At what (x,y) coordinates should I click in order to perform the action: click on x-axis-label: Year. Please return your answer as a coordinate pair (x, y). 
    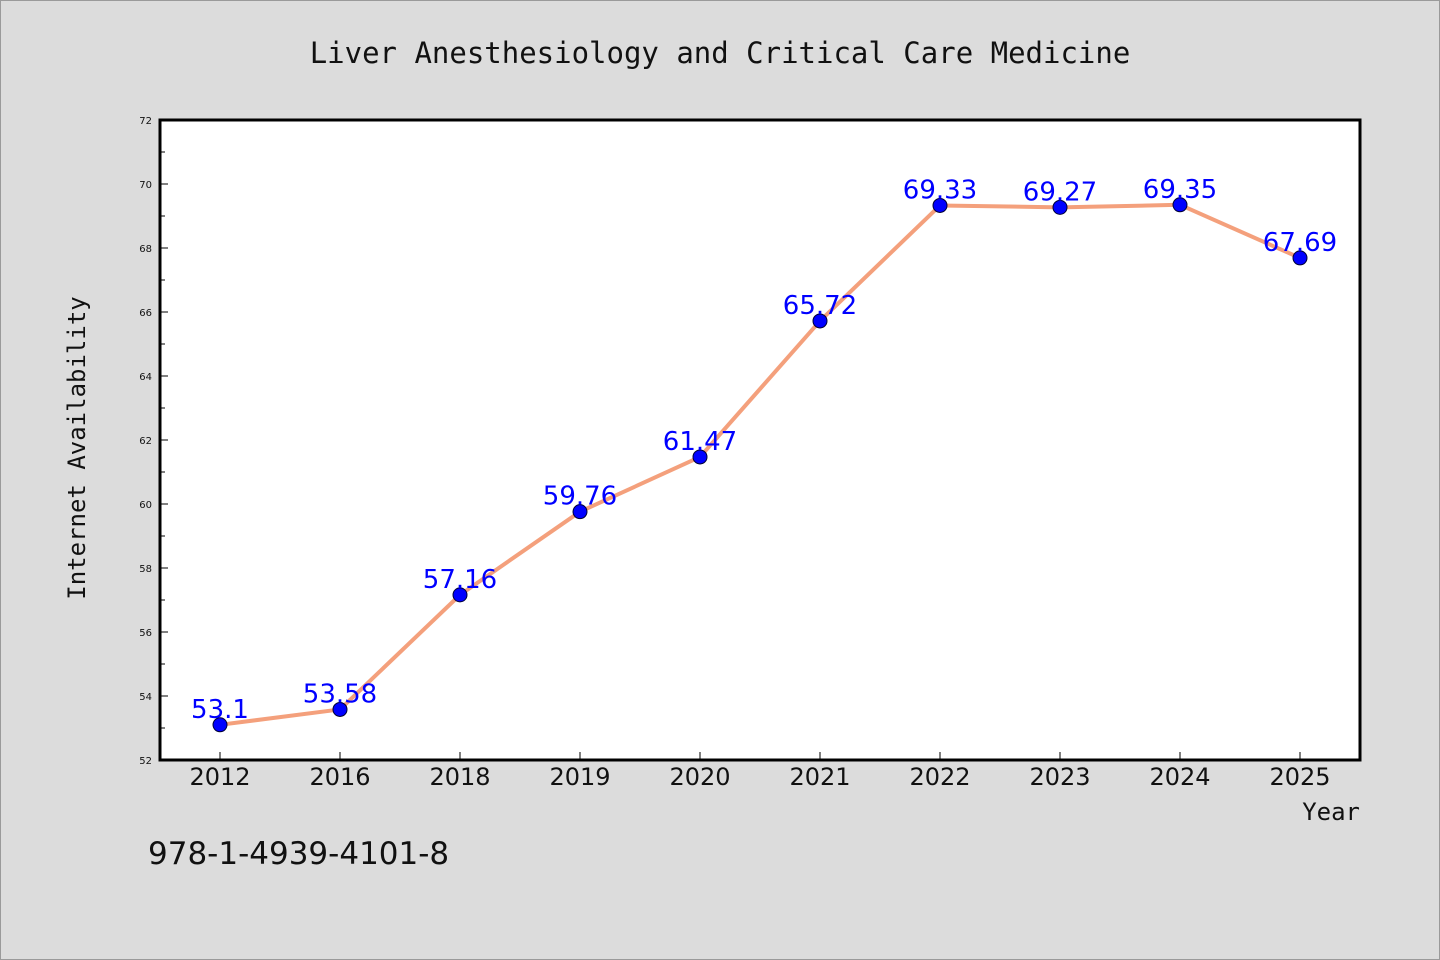
    Looking at the image, I should click on (1331, 812).